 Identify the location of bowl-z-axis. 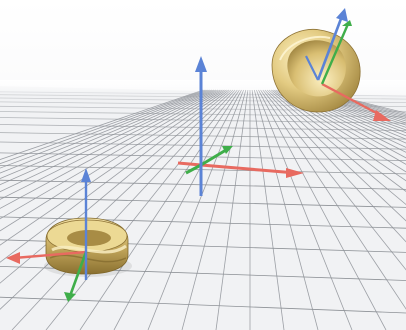
(330, 48).